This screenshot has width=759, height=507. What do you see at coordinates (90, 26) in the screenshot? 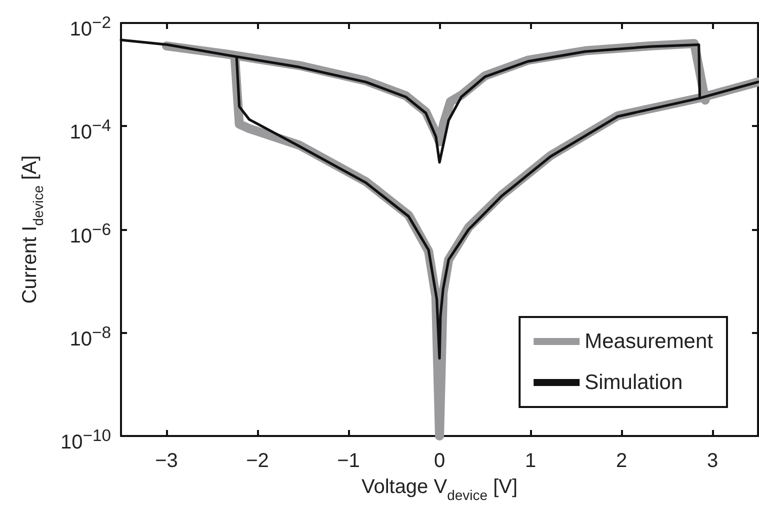
I see `y-tick-label: 10$^{−2}$` at bounding box center [90, 26].